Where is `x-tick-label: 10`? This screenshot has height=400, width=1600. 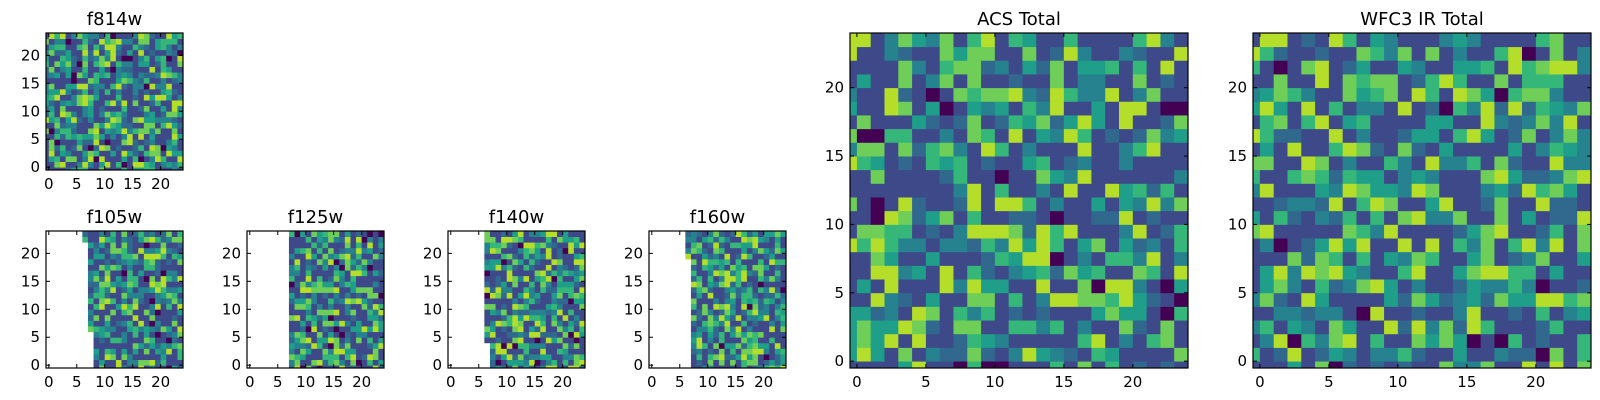
x-tick-label: 10 is located at coordinates (994, 382).